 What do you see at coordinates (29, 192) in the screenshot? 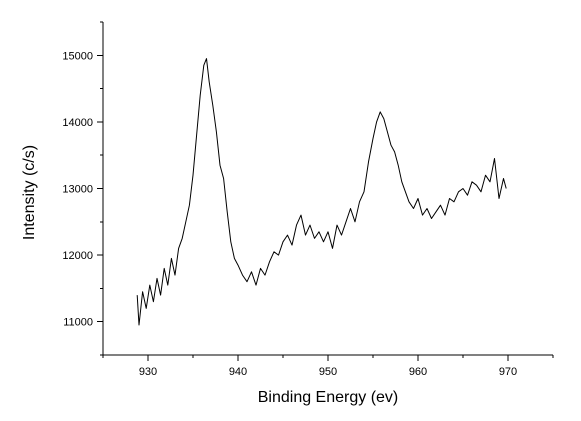
I see `y-axis-title: Intensity (c/s)` at bounding box center [29, 192].